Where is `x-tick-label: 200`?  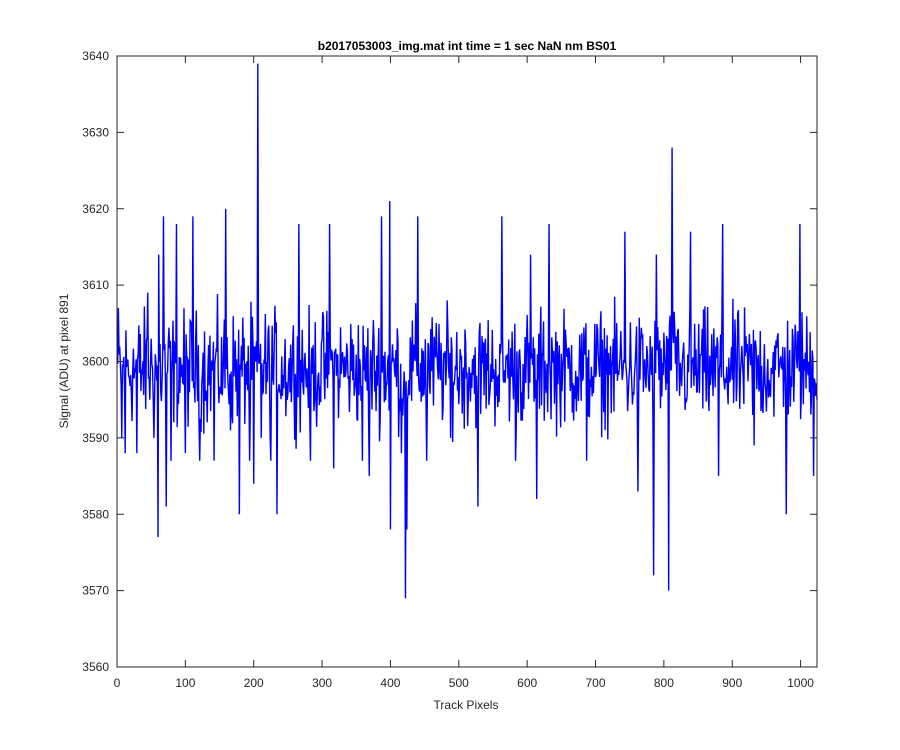 x-tick-label: 200 is located at coordinates (254, 683).